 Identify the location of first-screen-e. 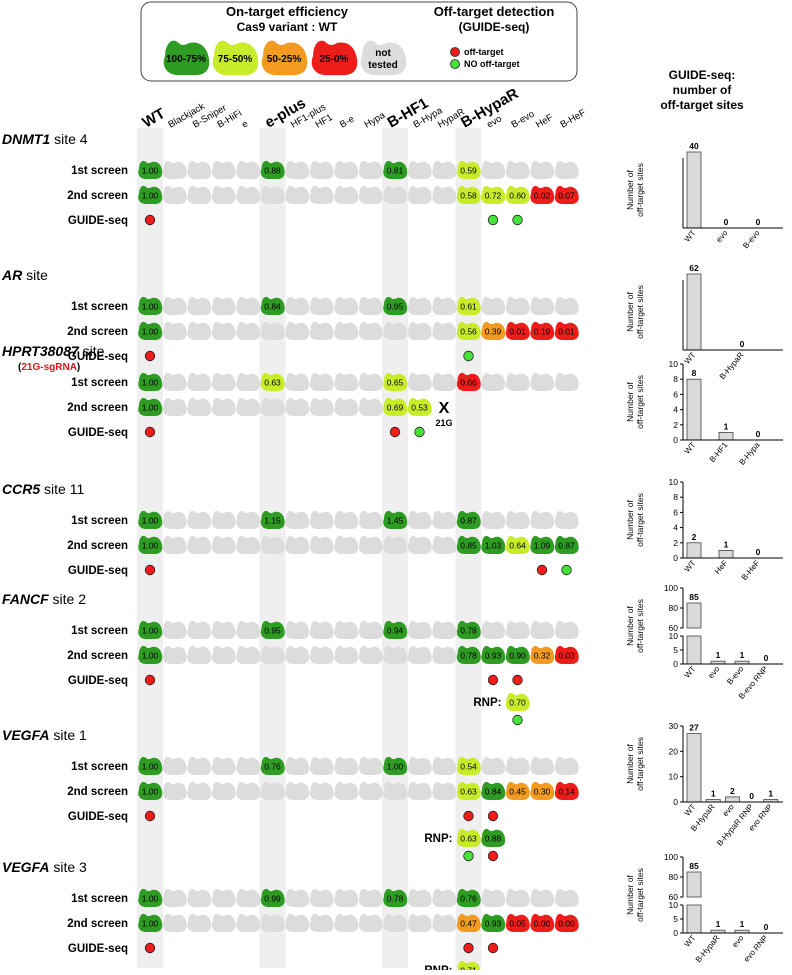
(248, 897).